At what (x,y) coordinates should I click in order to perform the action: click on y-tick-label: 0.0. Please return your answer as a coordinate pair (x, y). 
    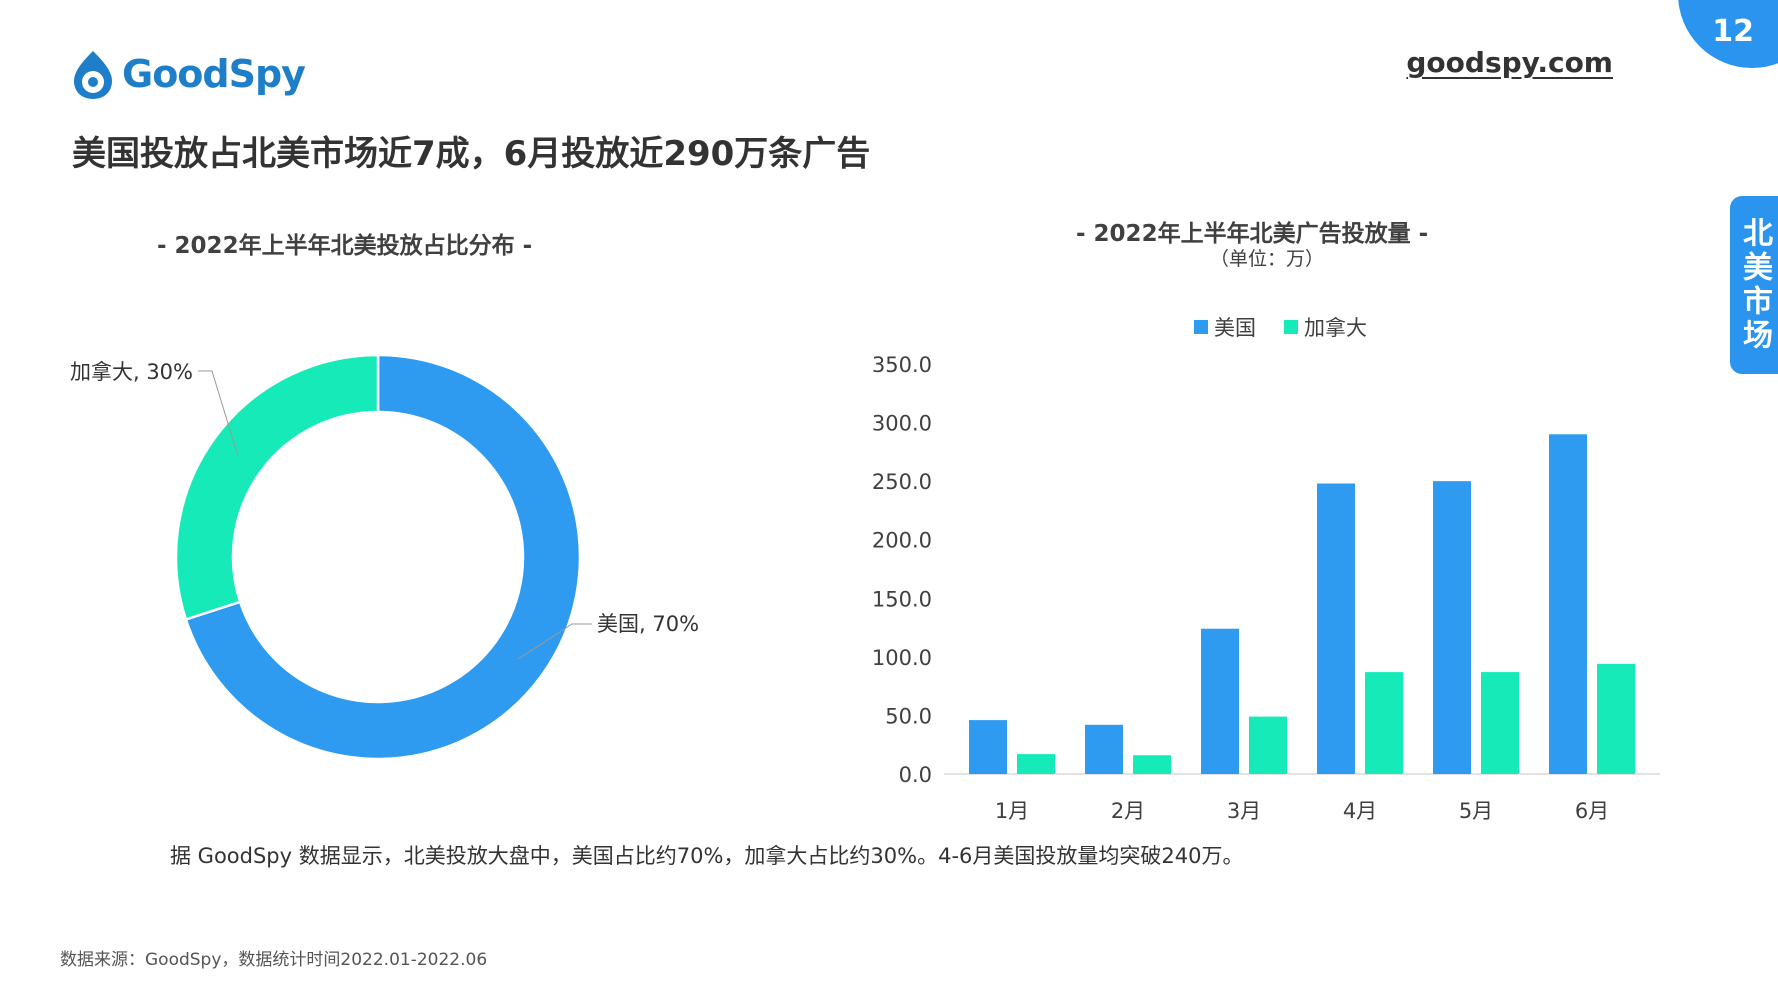
    Looking at the image, I should click on (915, 775).